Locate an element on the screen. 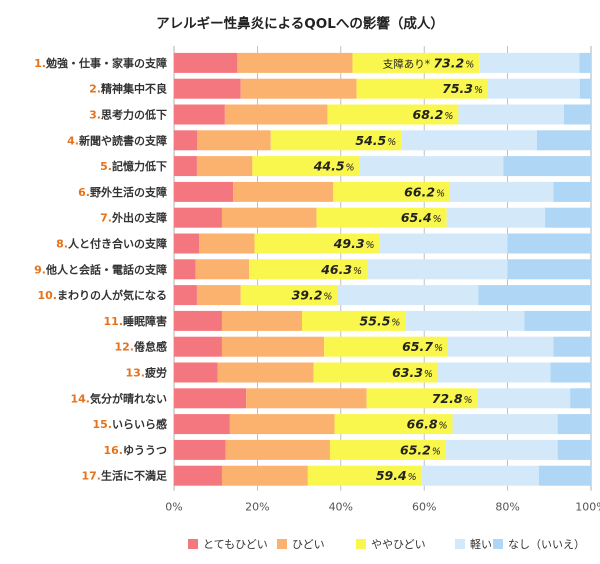 The width and height of the screenshot is (600, 564). total-label: 46.3% is located at coordinates (341, 269).